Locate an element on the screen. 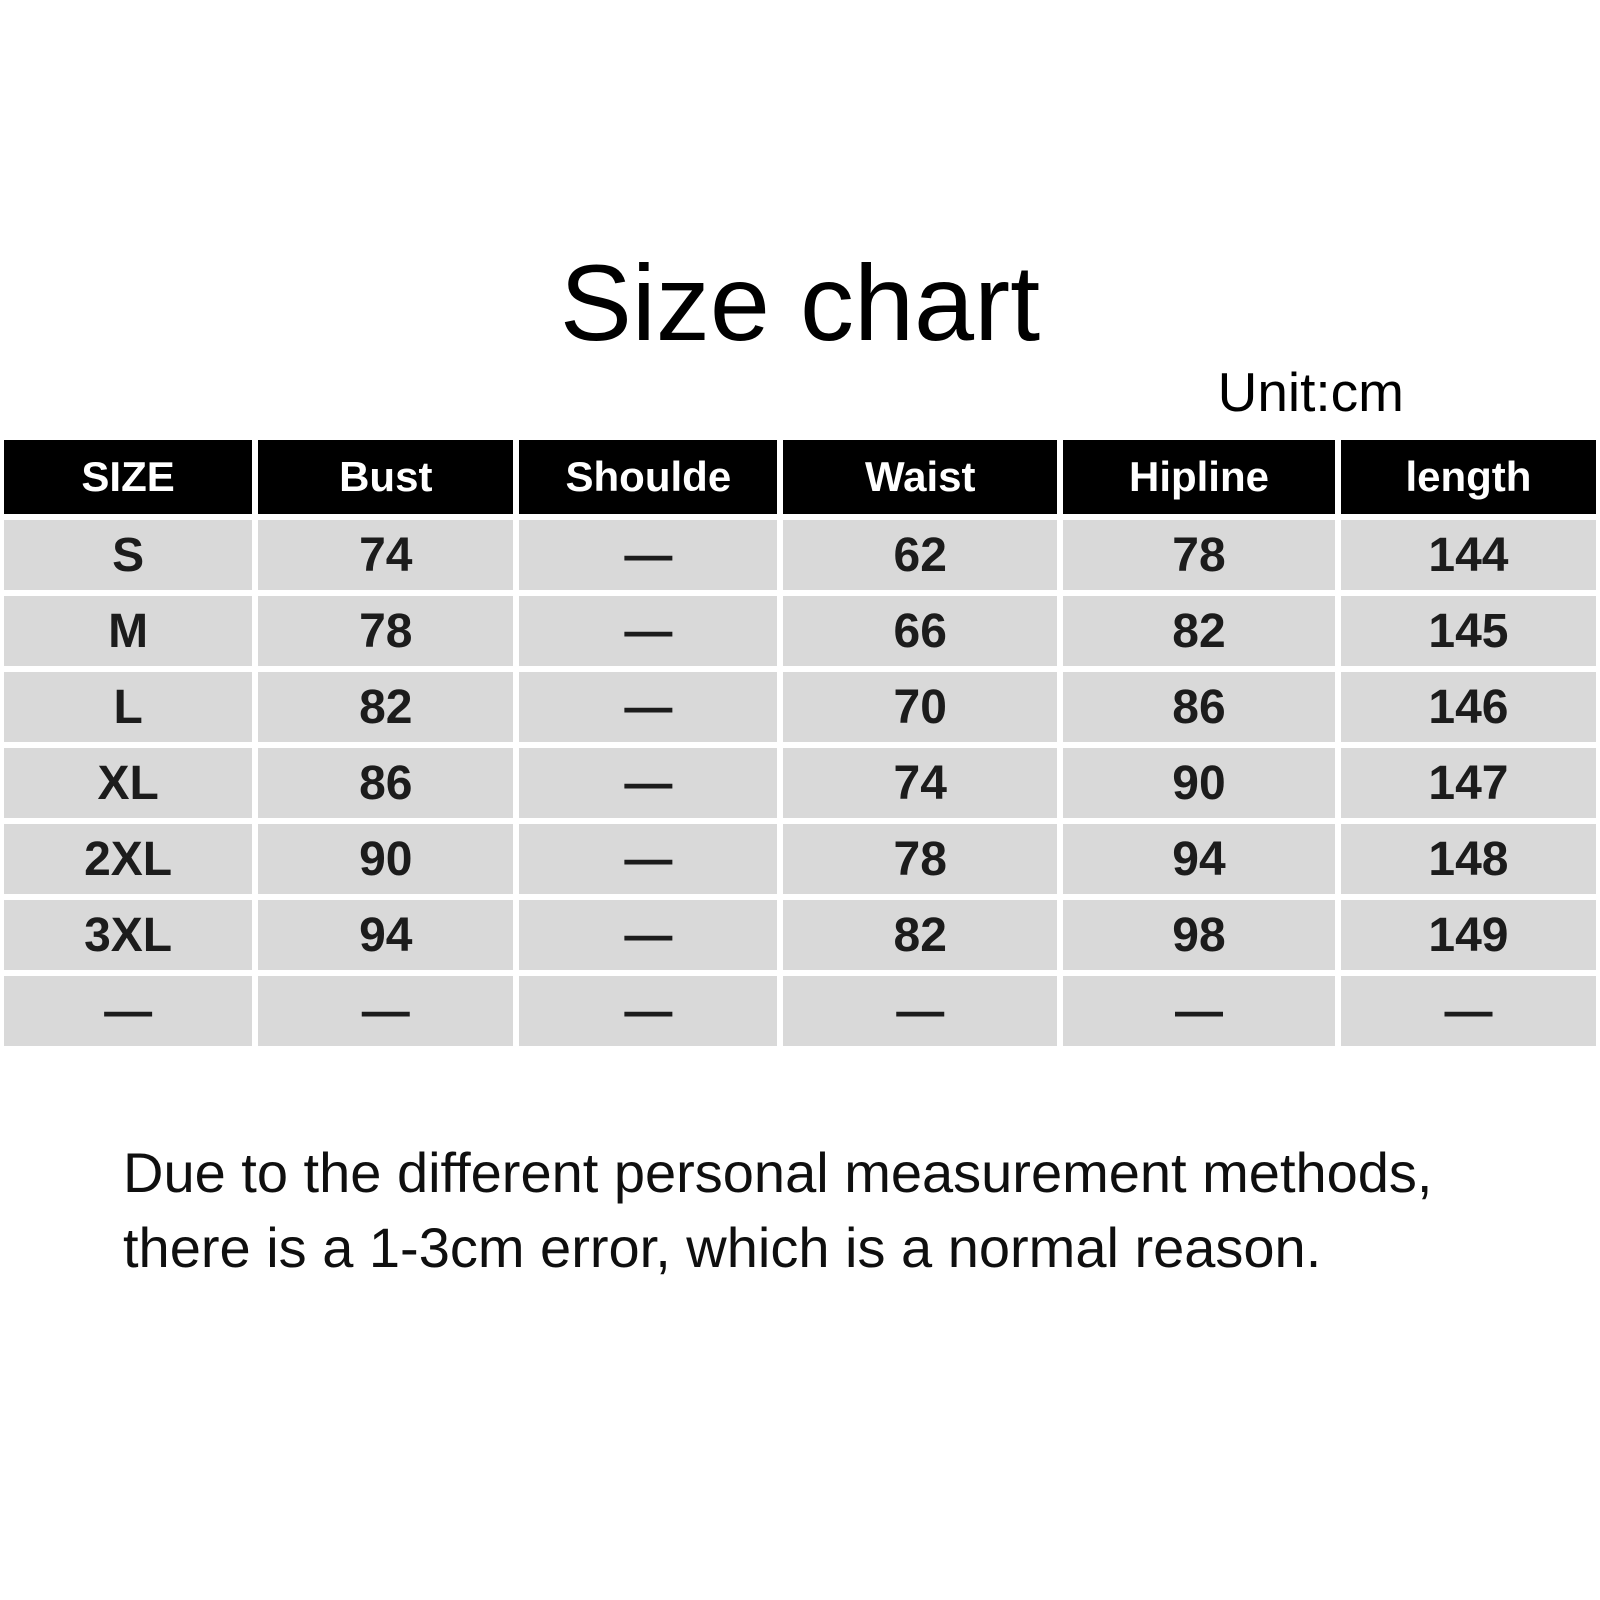  unit-label: Unit:cm is located at coordinates (1310, 392).